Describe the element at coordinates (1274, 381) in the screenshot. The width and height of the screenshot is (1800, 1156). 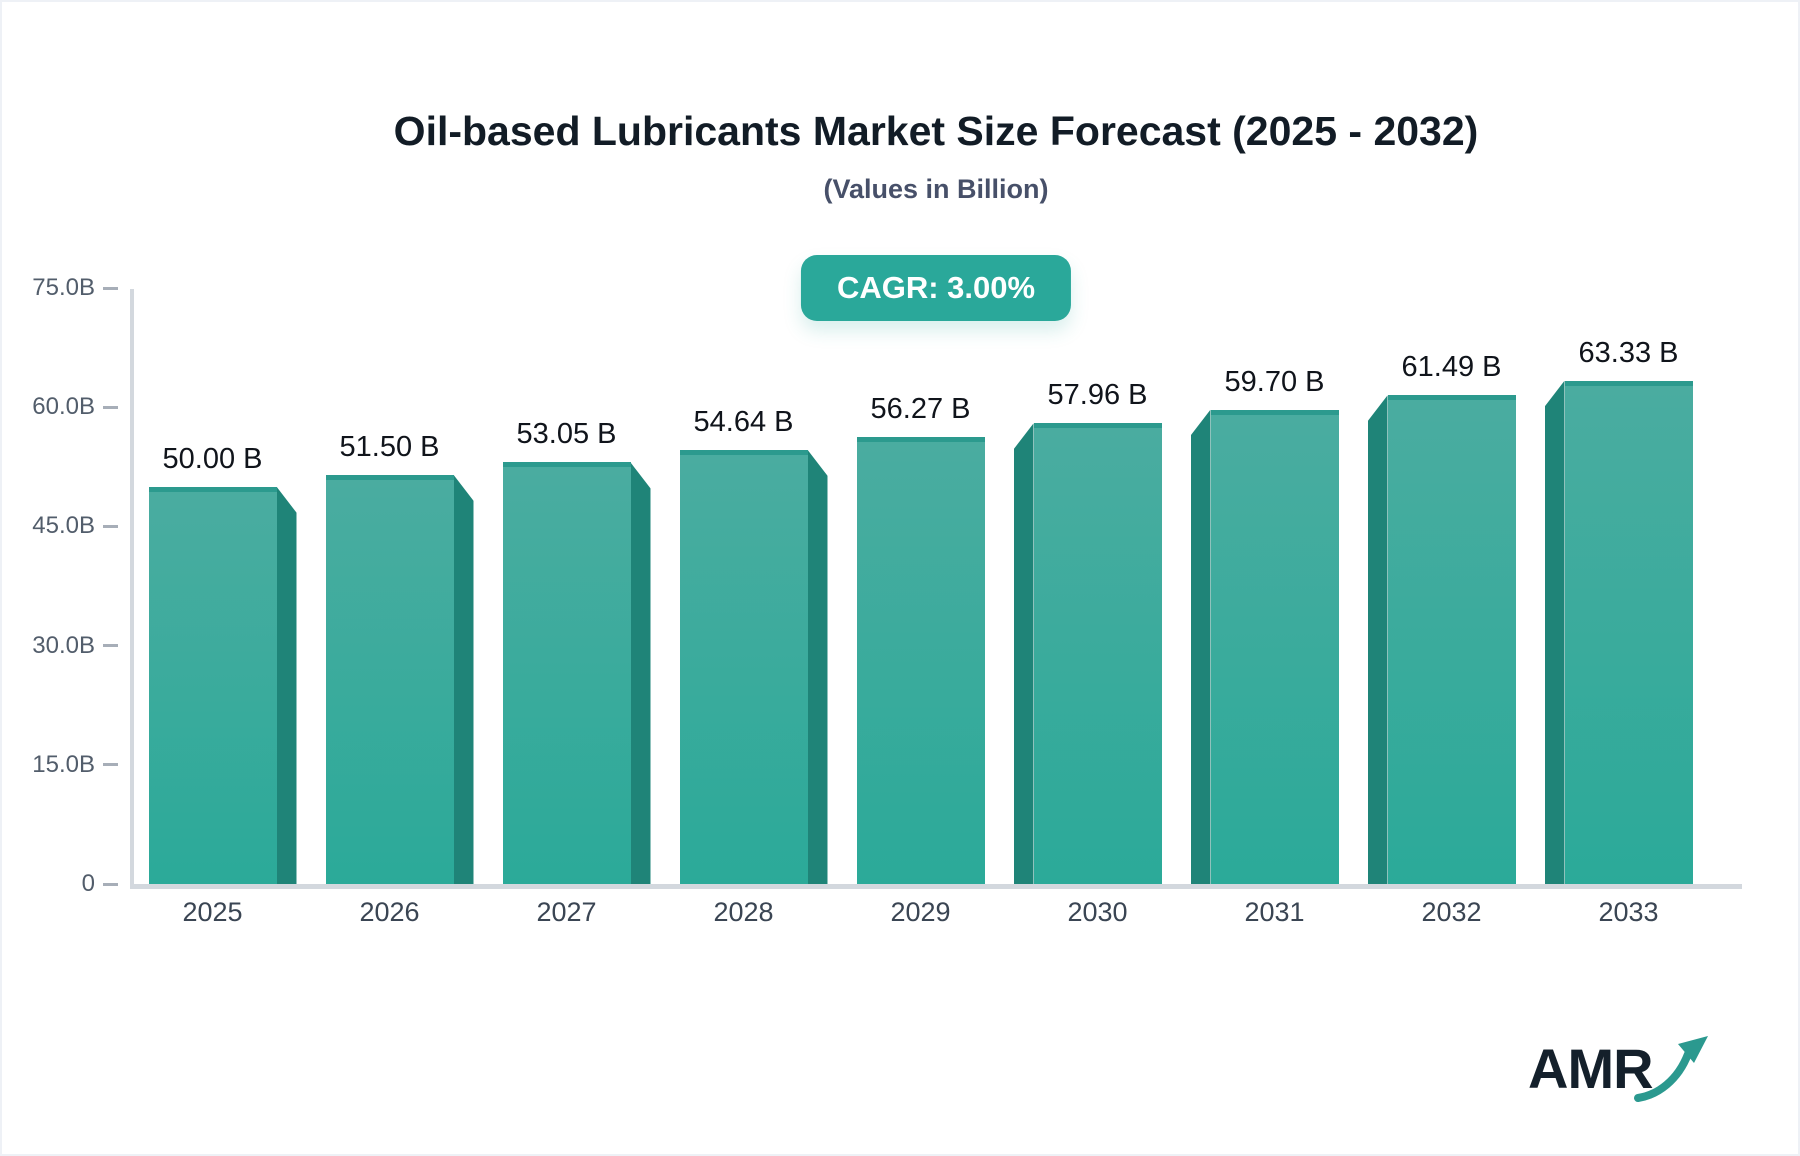
I see `bar-value-label: 59.70 B` at that location.